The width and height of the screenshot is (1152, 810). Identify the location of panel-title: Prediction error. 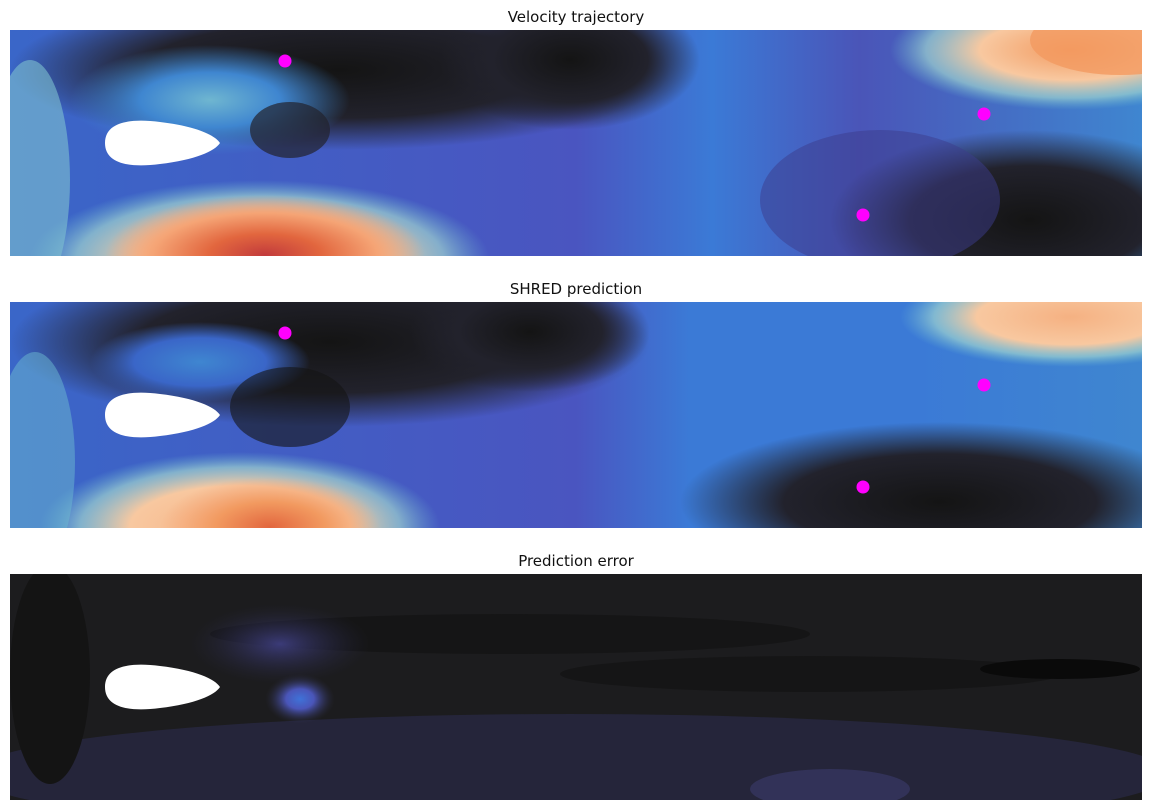
(576, 561).